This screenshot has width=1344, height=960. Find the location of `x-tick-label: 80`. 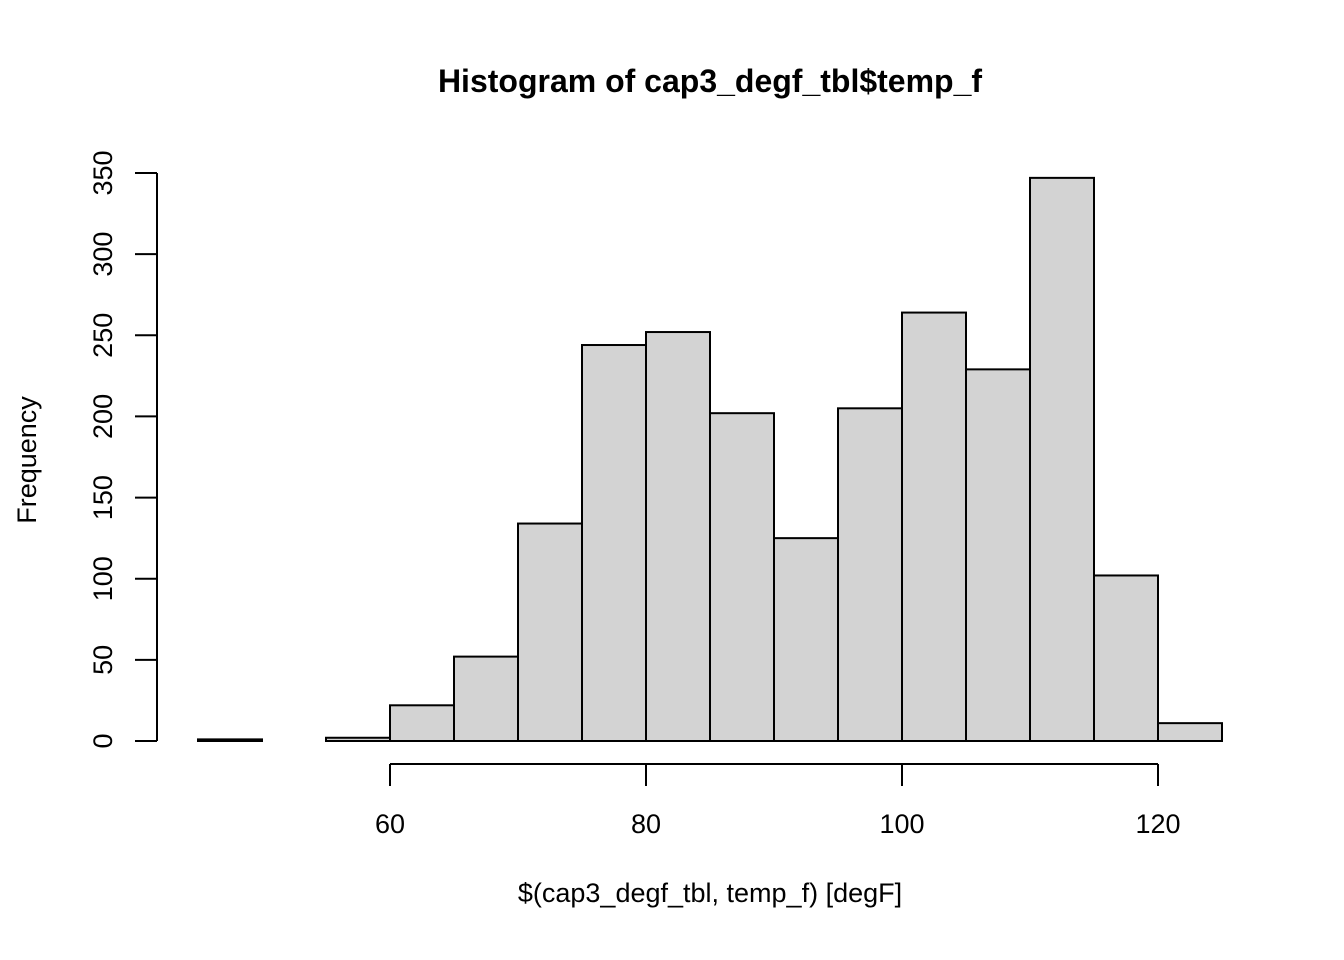

x-tick-label: 80 is located at coordinates (646, 824).